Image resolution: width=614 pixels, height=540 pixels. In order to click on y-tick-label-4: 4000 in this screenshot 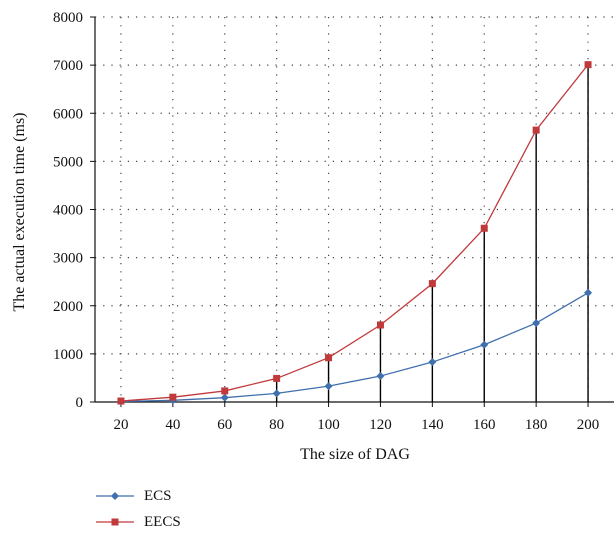, I will do `click(68, 211)`.